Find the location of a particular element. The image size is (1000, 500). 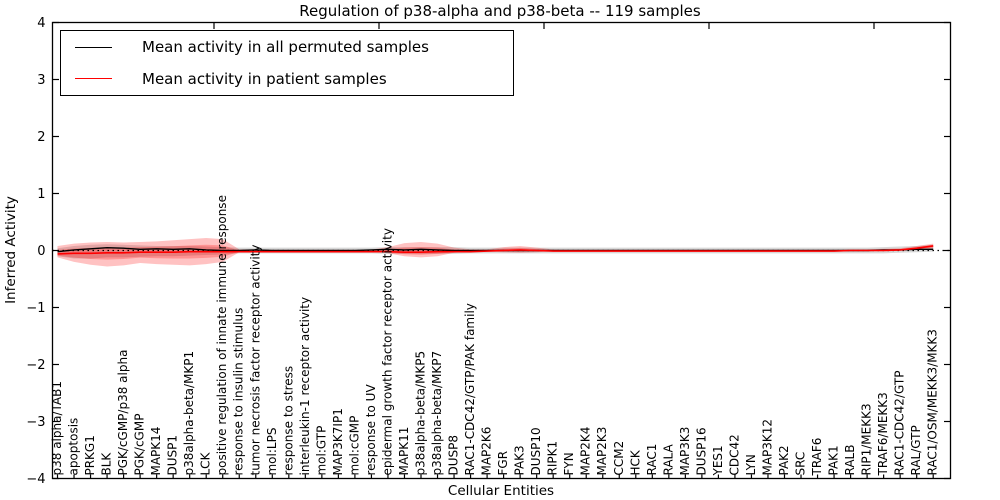

x-tick-label: RIPK1 is located at coordinates (553, 458).